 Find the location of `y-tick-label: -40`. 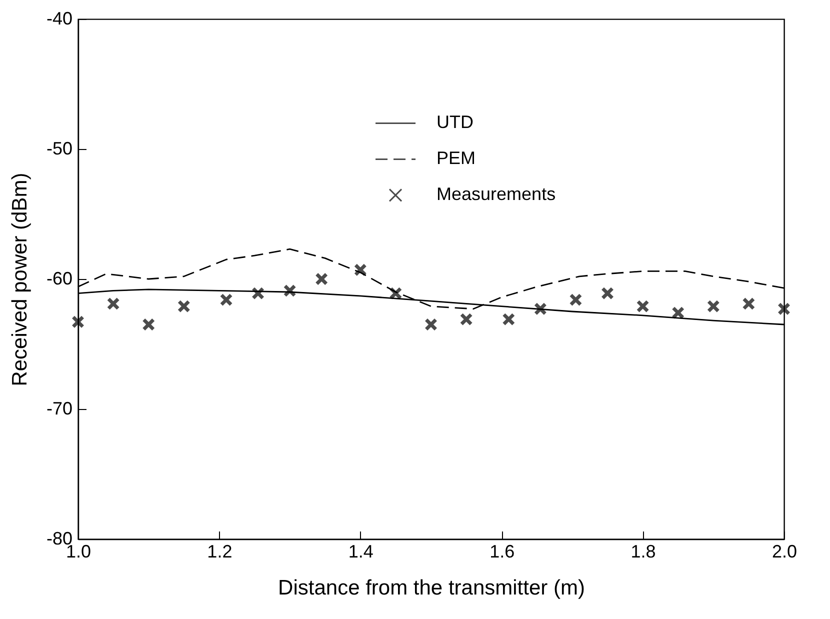

y-tick-label: -40 is located at coordinates (59, 18).